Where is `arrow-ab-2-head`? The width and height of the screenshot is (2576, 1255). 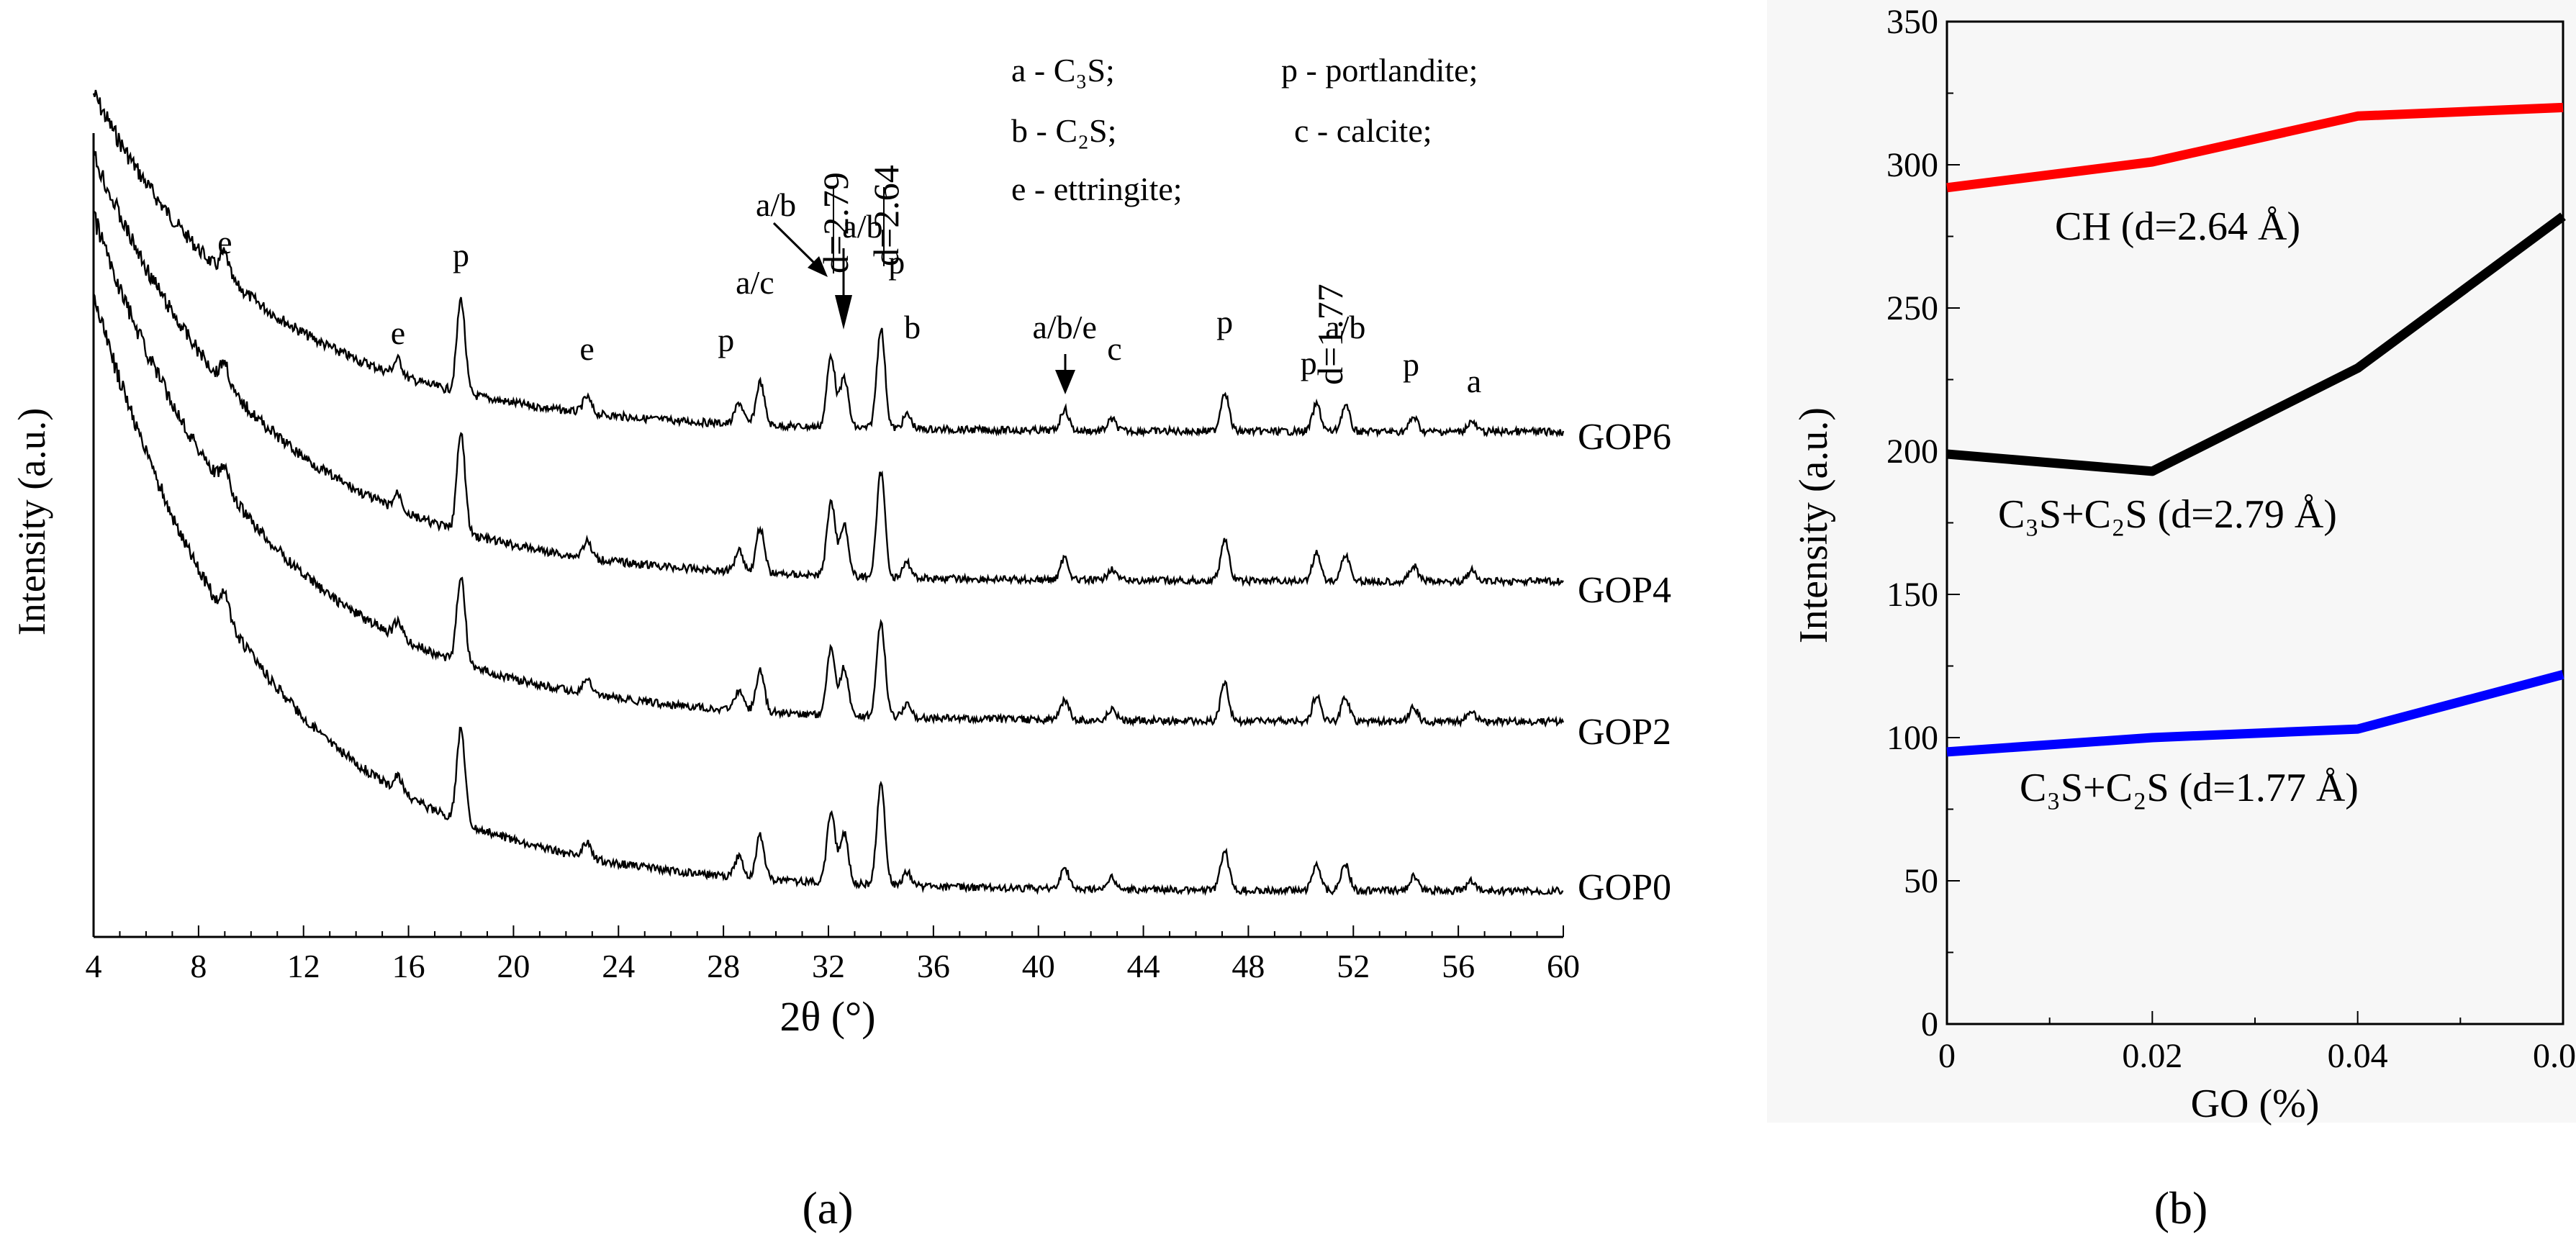
arrow-ab-2-head is located at coordinates (844, 312).